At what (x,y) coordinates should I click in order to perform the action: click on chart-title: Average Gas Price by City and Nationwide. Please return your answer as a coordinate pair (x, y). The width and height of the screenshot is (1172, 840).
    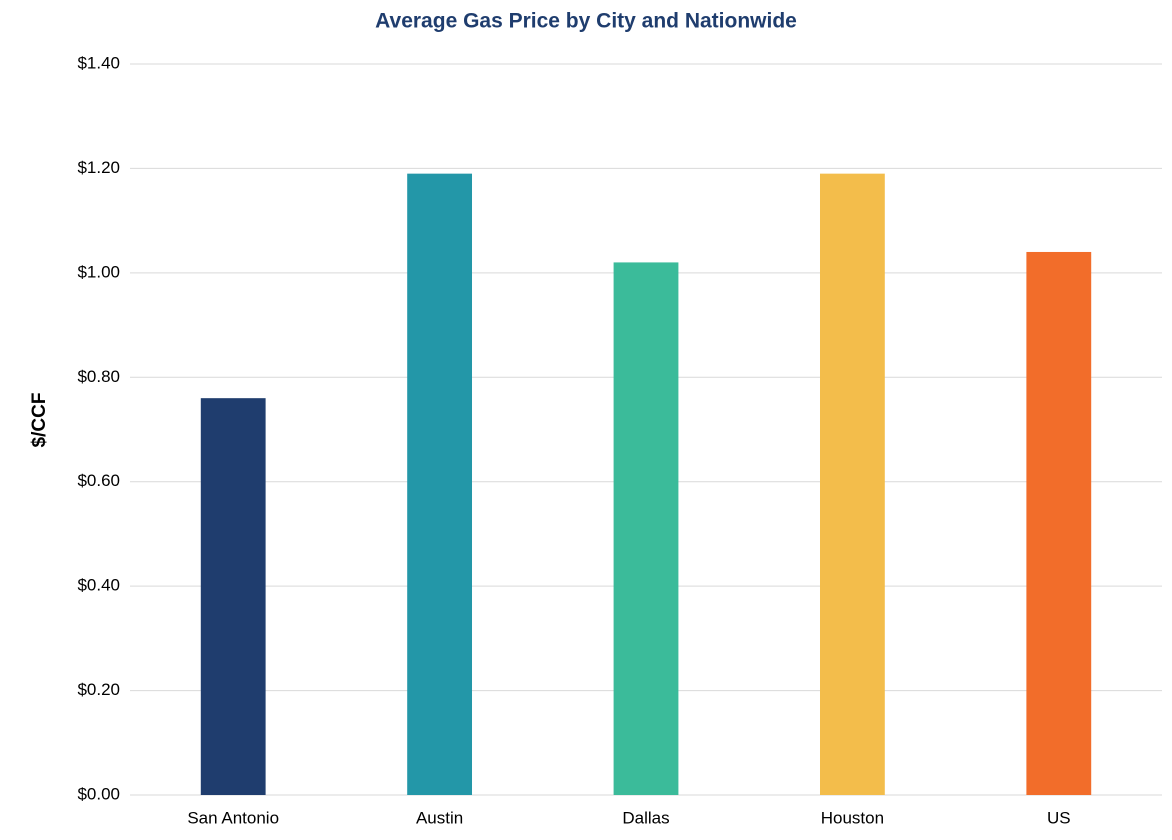
    Looking at the image, I should click on (586, 21).